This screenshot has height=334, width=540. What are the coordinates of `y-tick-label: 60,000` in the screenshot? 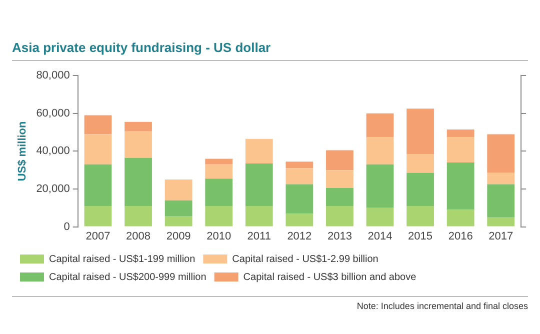 It's located at (53, 113).